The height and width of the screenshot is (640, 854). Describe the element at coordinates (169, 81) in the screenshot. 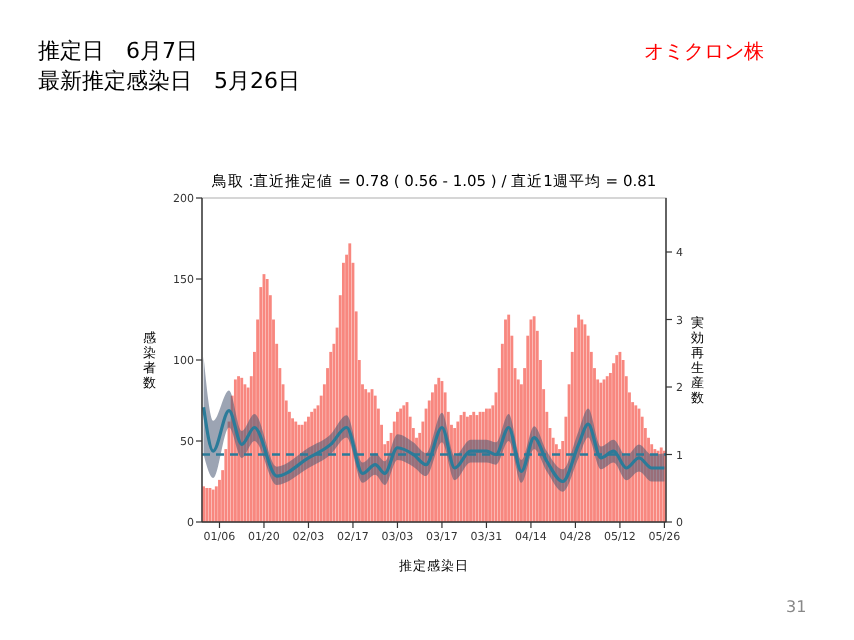

I see `text: 最新推定感染日 5月26日` at that location.